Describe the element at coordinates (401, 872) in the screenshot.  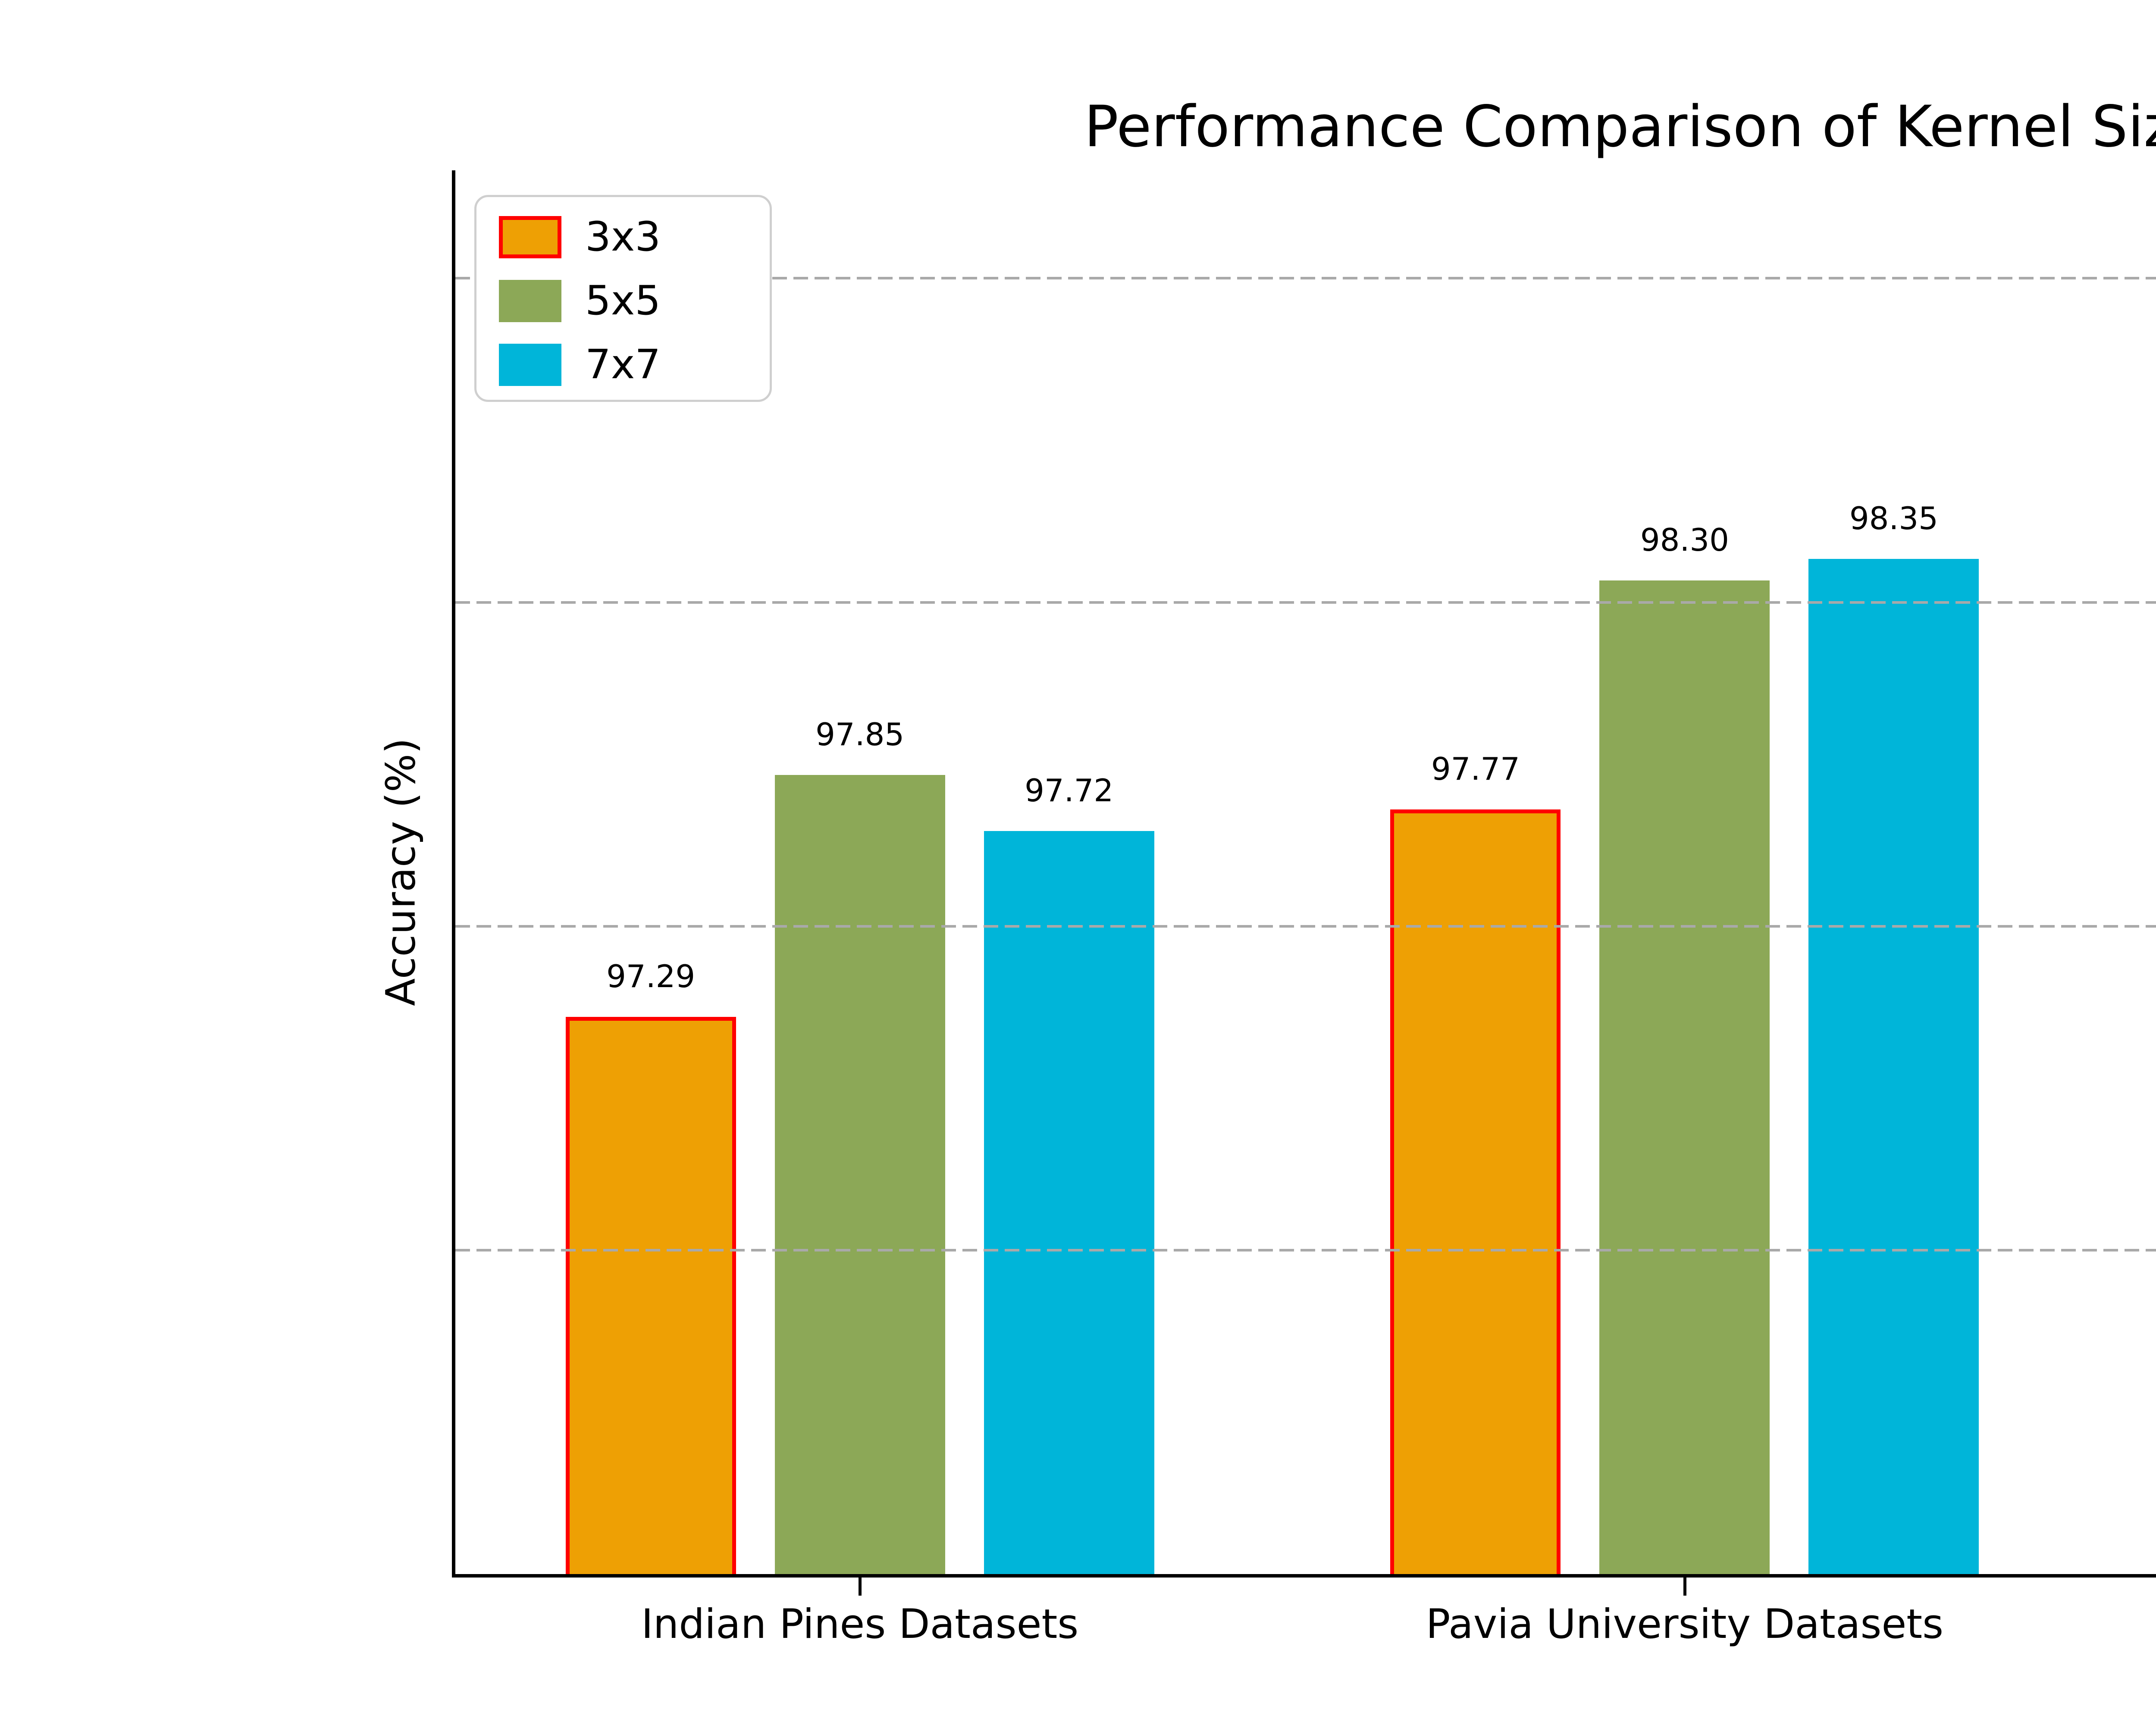
I see `y-axis-label: Accuracy (%)` at that location.